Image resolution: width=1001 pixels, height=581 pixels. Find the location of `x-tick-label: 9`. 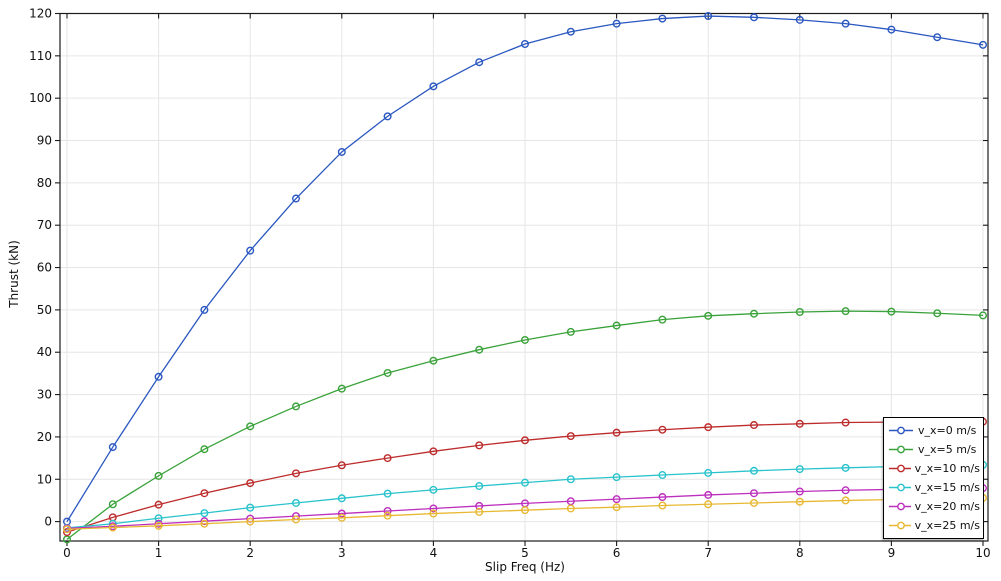

x-tick-label: 9 is located at coordinates (892, 553).